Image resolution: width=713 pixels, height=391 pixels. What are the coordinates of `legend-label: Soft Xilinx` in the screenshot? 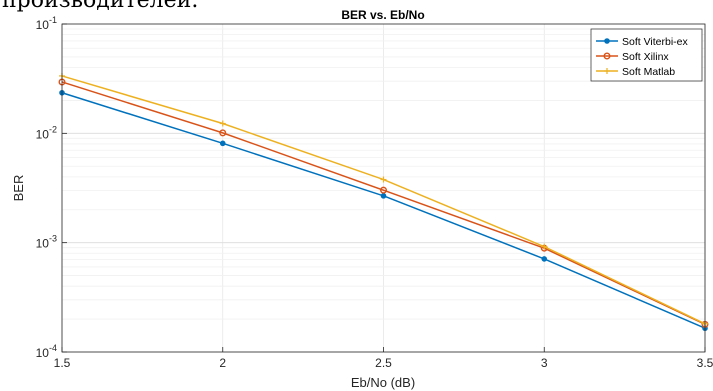 It's located at (645, 57).